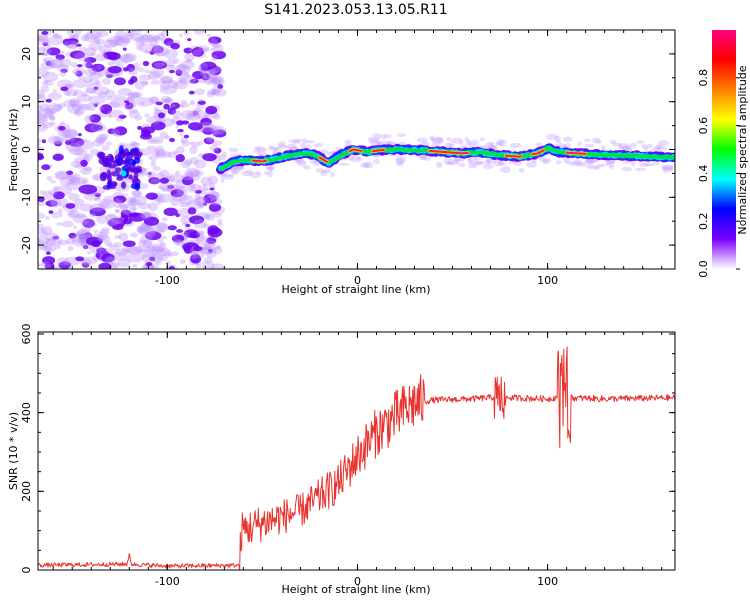 The image size is (750, 600). What do you see at coordinates (26, 245) in the screenshot?
I see `y-tick-label: -20` at bounding box center [26, 245].